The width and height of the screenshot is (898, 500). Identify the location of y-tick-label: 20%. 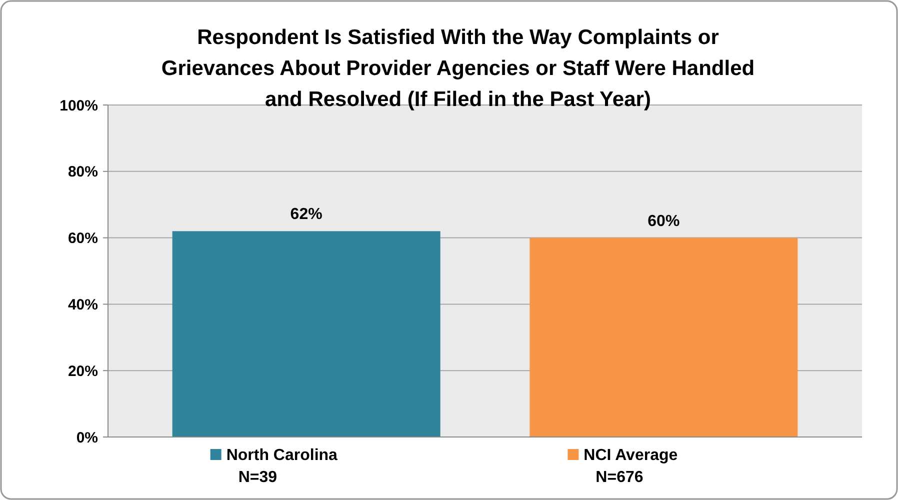
(83, 371).